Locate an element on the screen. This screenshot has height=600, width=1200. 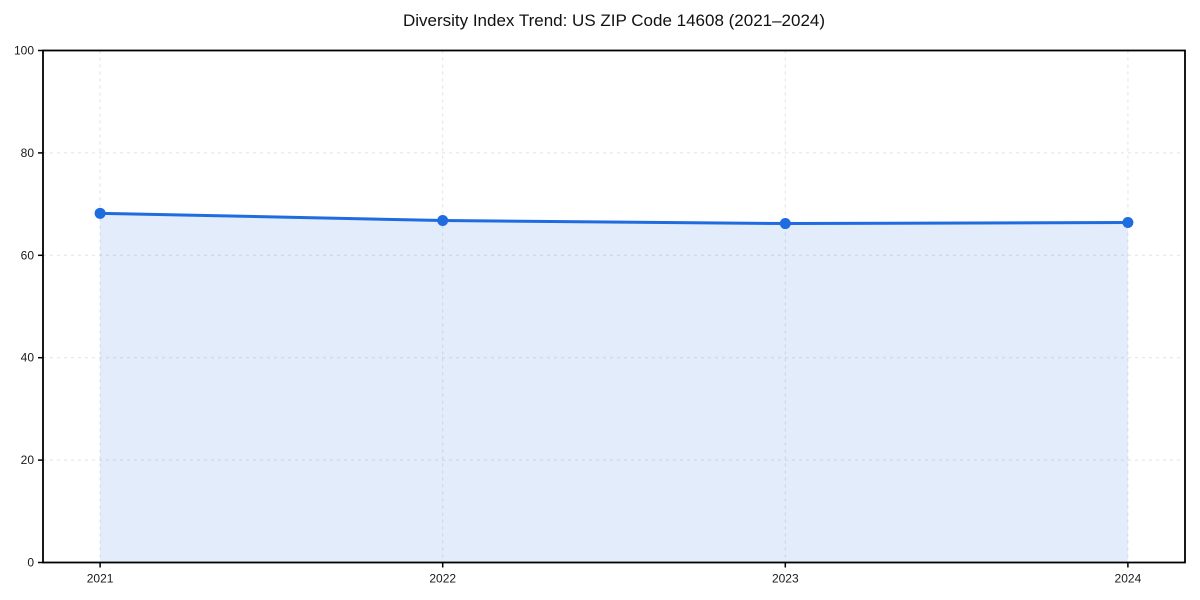
x-tick-label: 2024 is located at coordinates (1128, 579).